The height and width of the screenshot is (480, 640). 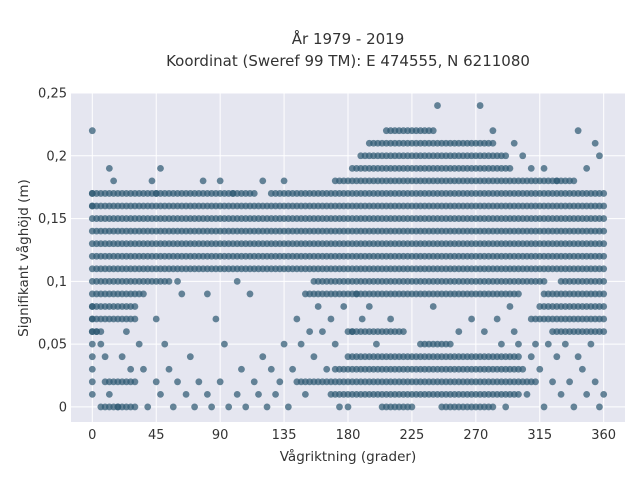 I want to click on y-axis-ticks: 0 0,05 0,1 0,15 0,2 0,25, so click(x=52, y=251).